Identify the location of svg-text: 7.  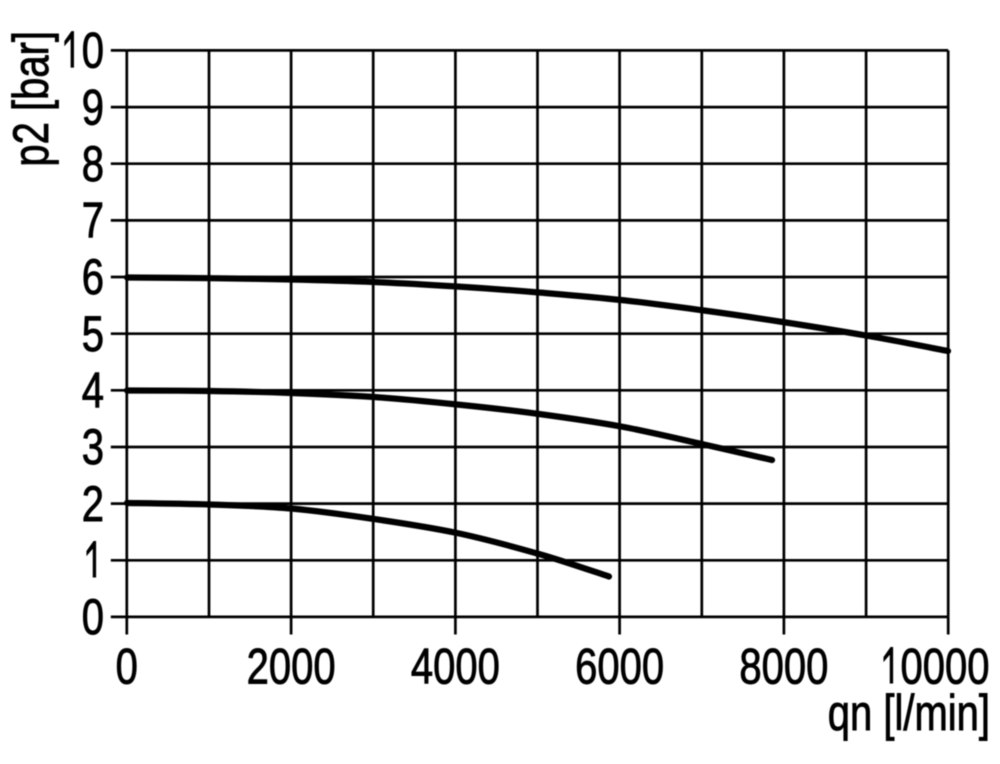
(93, 220).